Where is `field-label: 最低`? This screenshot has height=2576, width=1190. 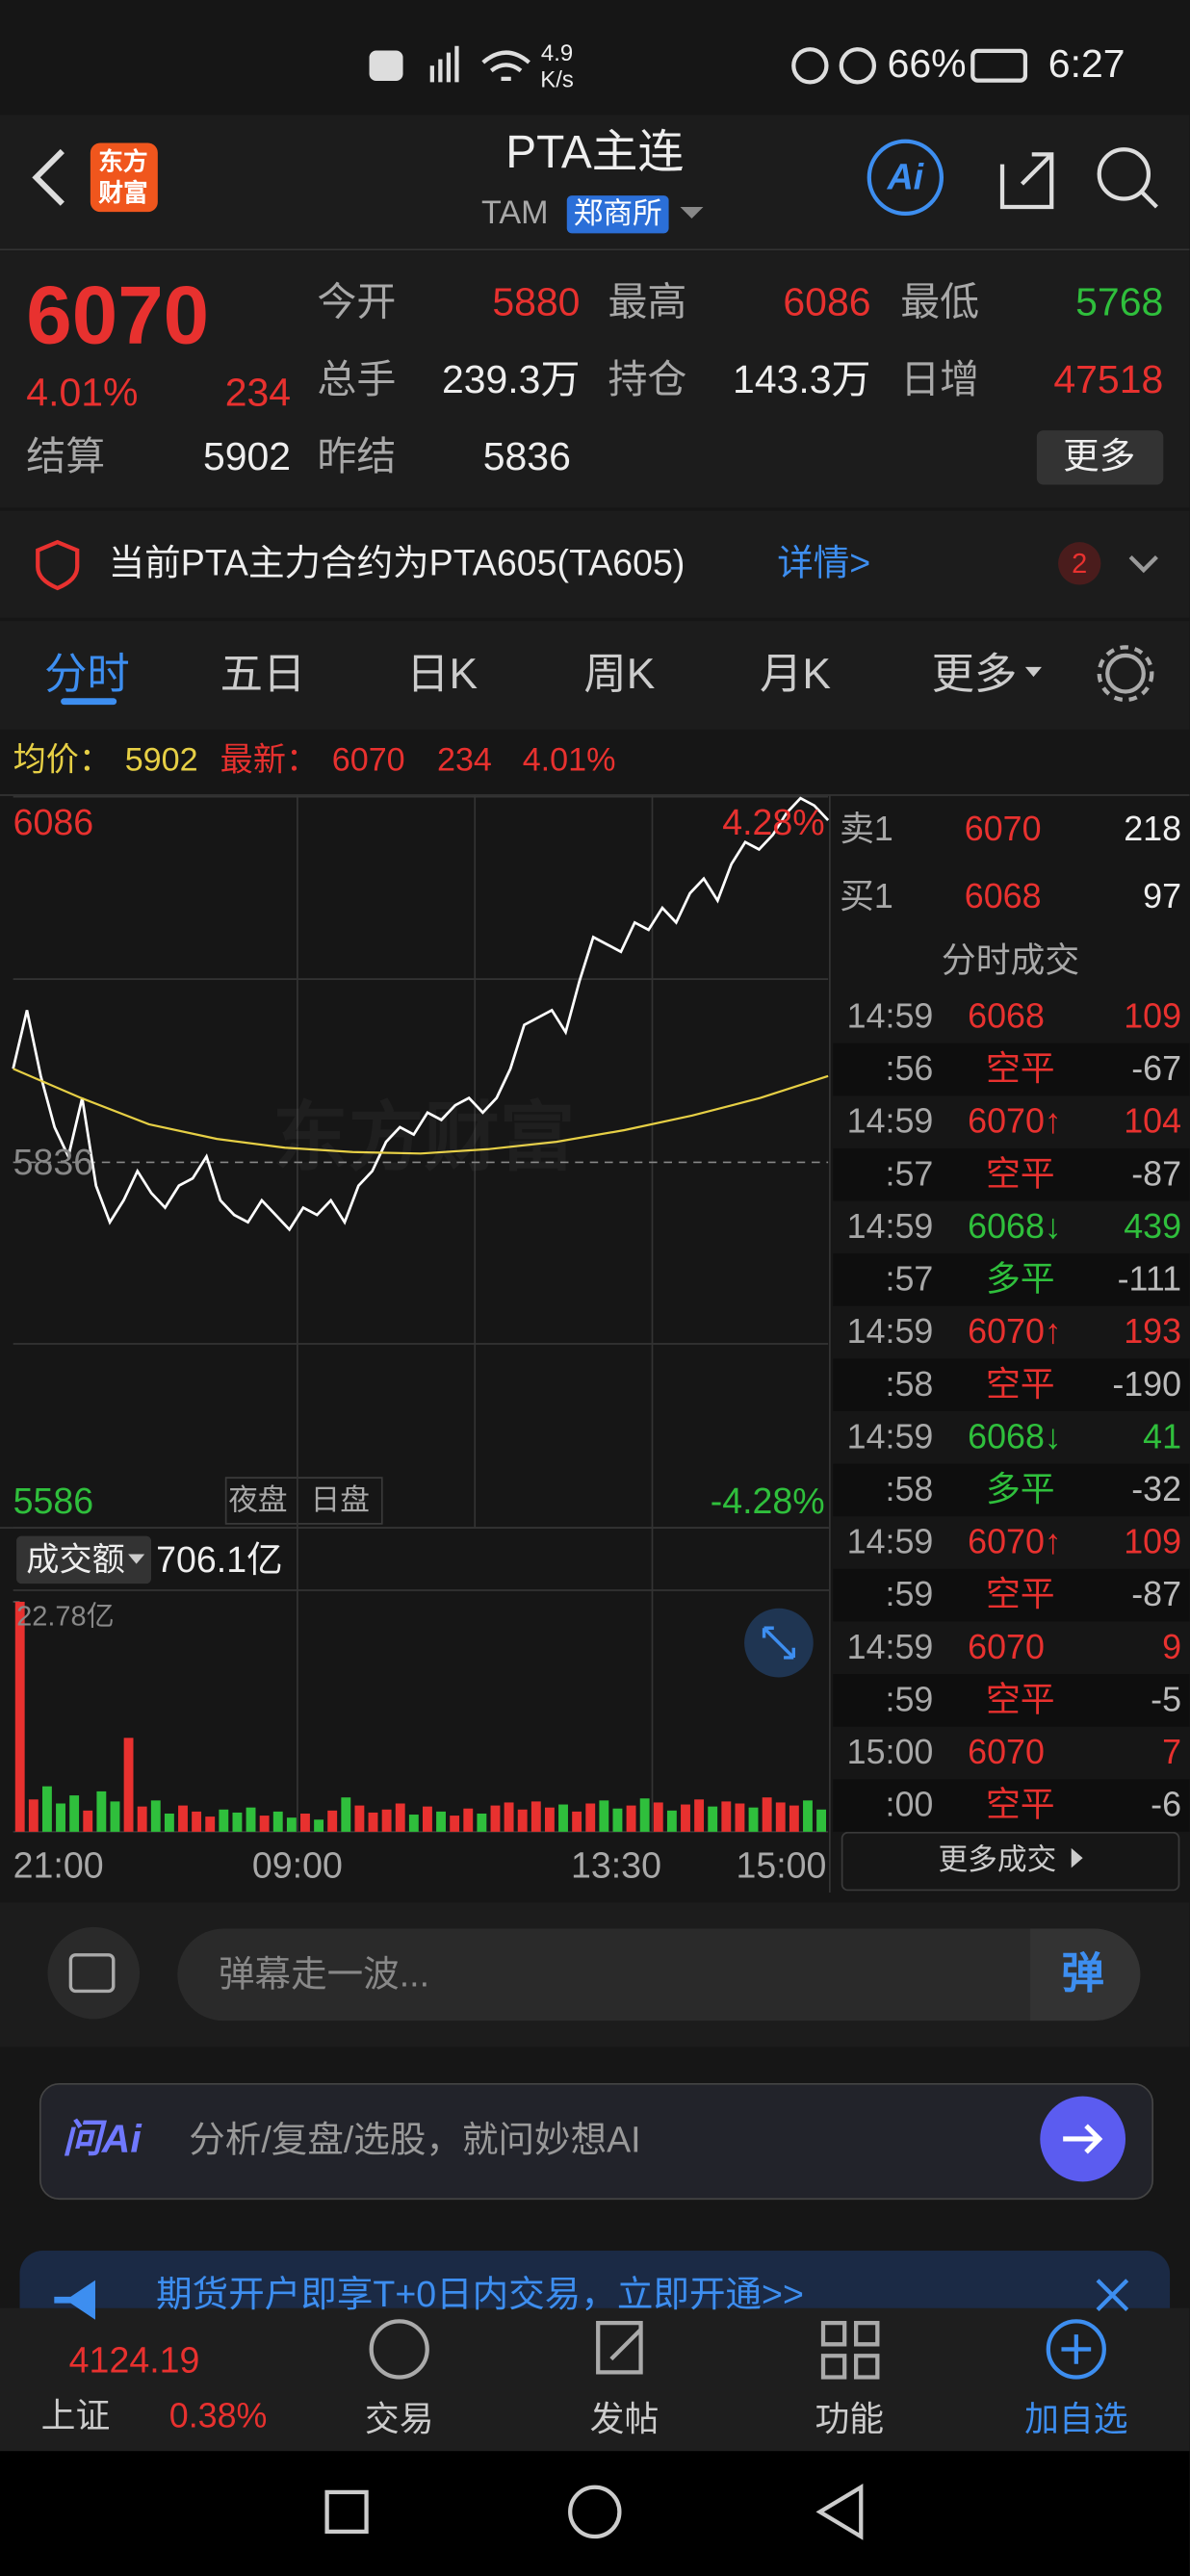
field-label: 最低 is located at coordinates (940, 303).